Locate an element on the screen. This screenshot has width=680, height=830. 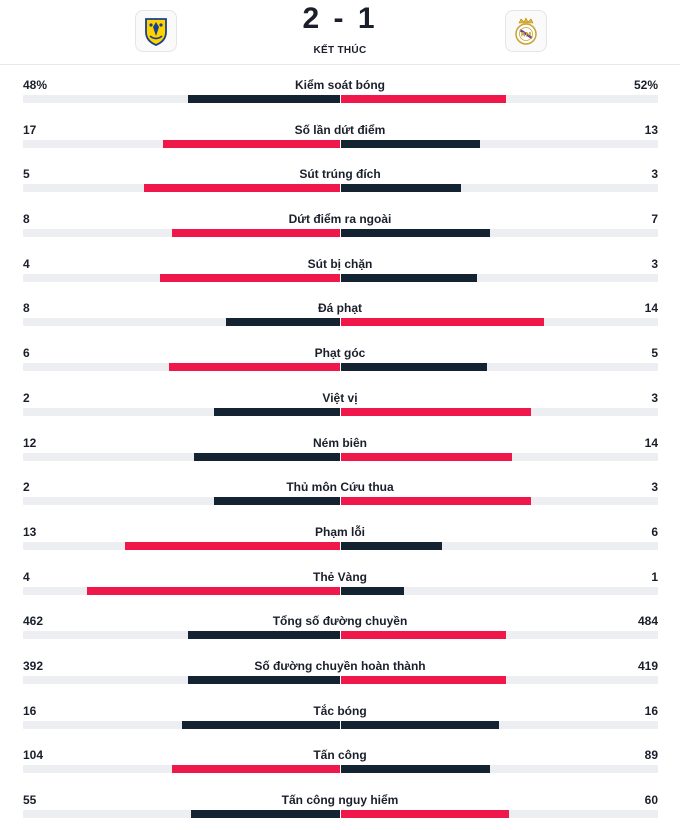
stat-row: 8 Đá phạt 14 is located at coordinates (340, 315).